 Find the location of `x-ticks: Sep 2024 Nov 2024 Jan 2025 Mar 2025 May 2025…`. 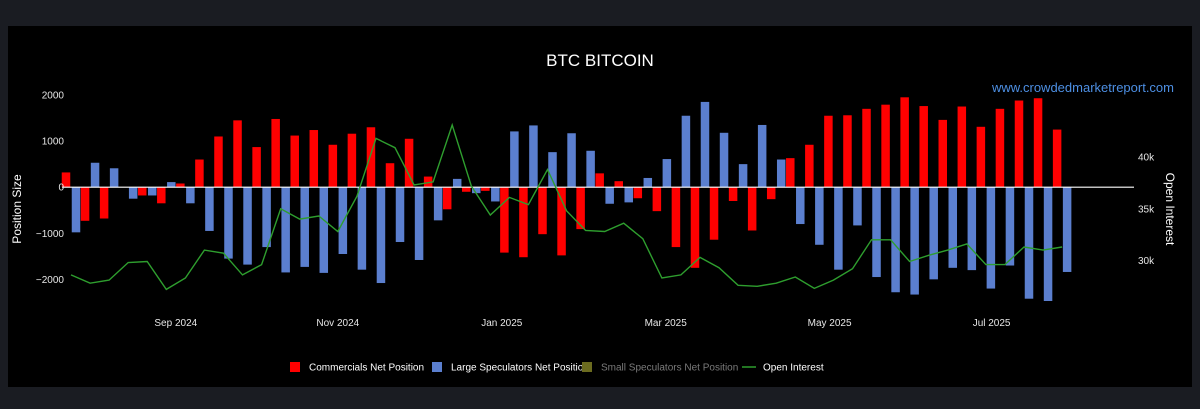

x-ticks: Sep 2024 Nov 2024 Jan 2025 Mar 2025 May 2025… is located at coordinates (582, 323).